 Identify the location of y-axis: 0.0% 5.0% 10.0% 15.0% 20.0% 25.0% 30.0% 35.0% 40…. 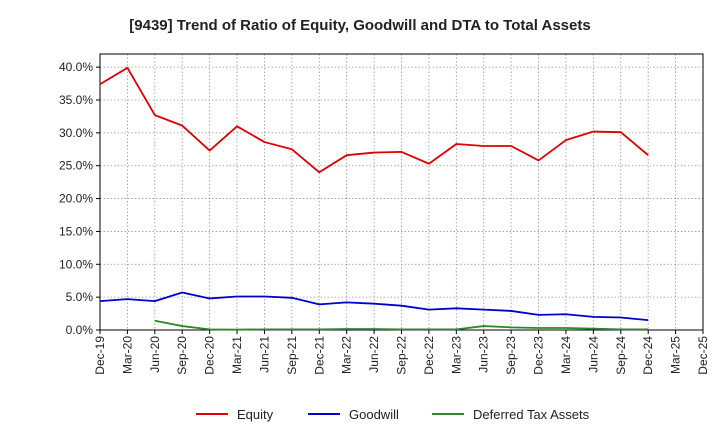
(79, 198).